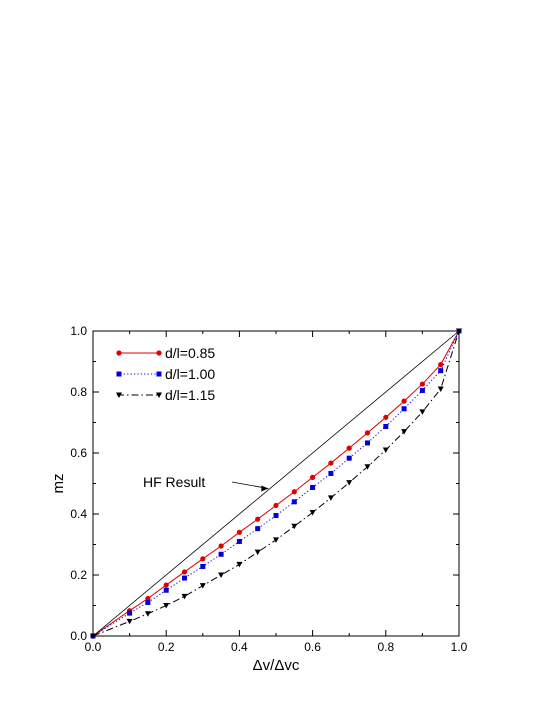 This screenshot has width=554, height=717. I want to click on y-tick-label: 1.0, so click(78, 331).